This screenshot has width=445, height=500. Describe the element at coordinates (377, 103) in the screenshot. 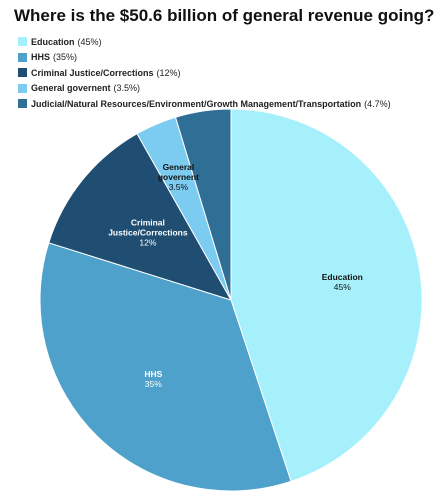

I see `legend-value: (4.7%)` at that location.